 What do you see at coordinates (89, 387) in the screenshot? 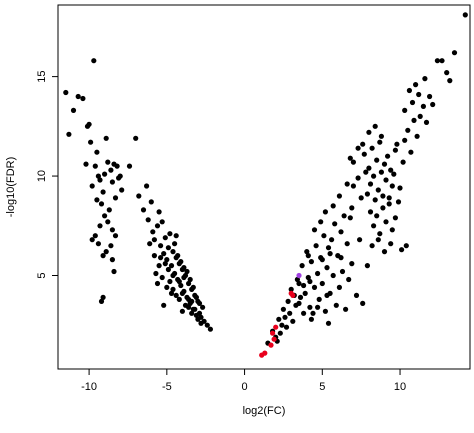
I see `x-tick-label-0: -10` at bounding box center [89, 387].